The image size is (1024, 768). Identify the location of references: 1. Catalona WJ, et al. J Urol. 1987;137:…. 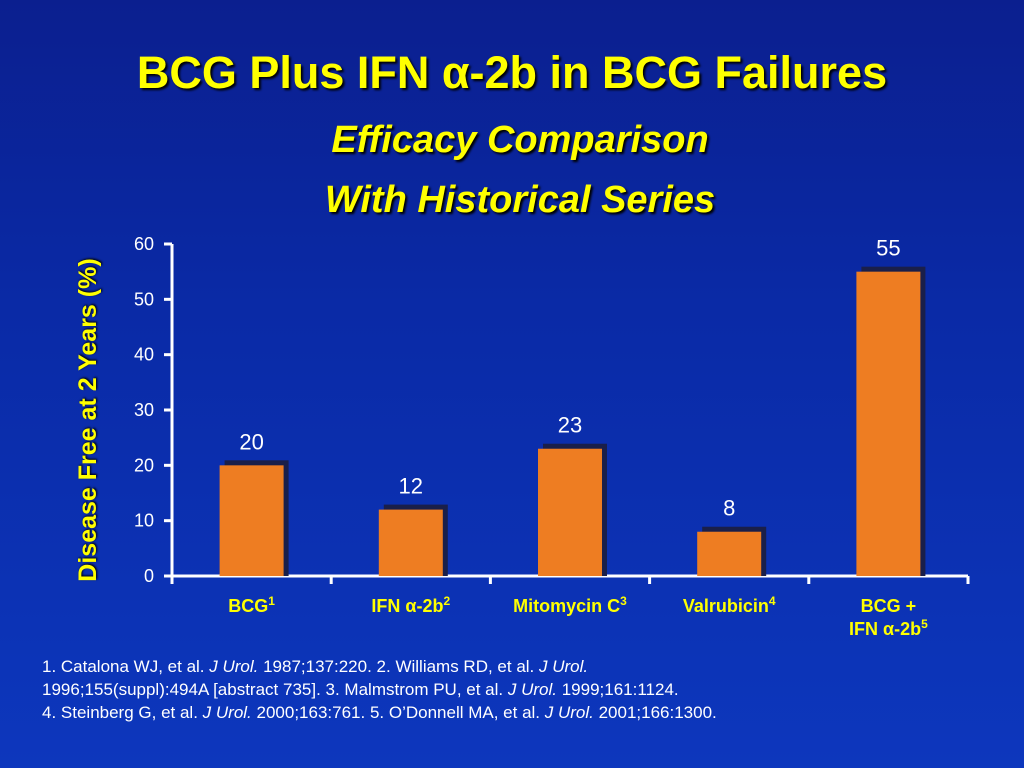
(522, 689).